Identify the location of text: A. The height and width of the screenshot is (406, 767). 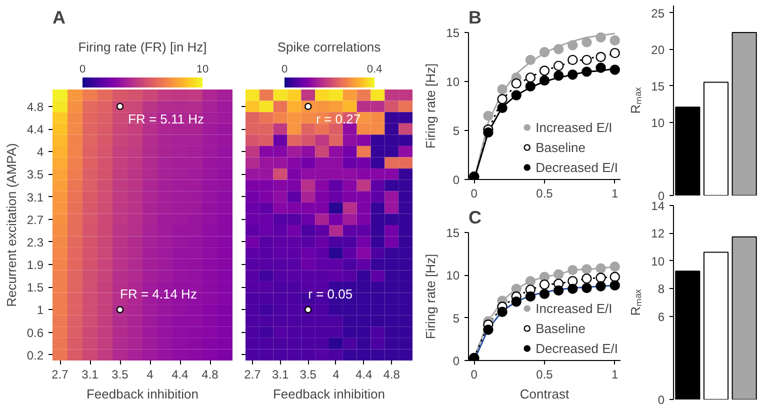
(59, 18).